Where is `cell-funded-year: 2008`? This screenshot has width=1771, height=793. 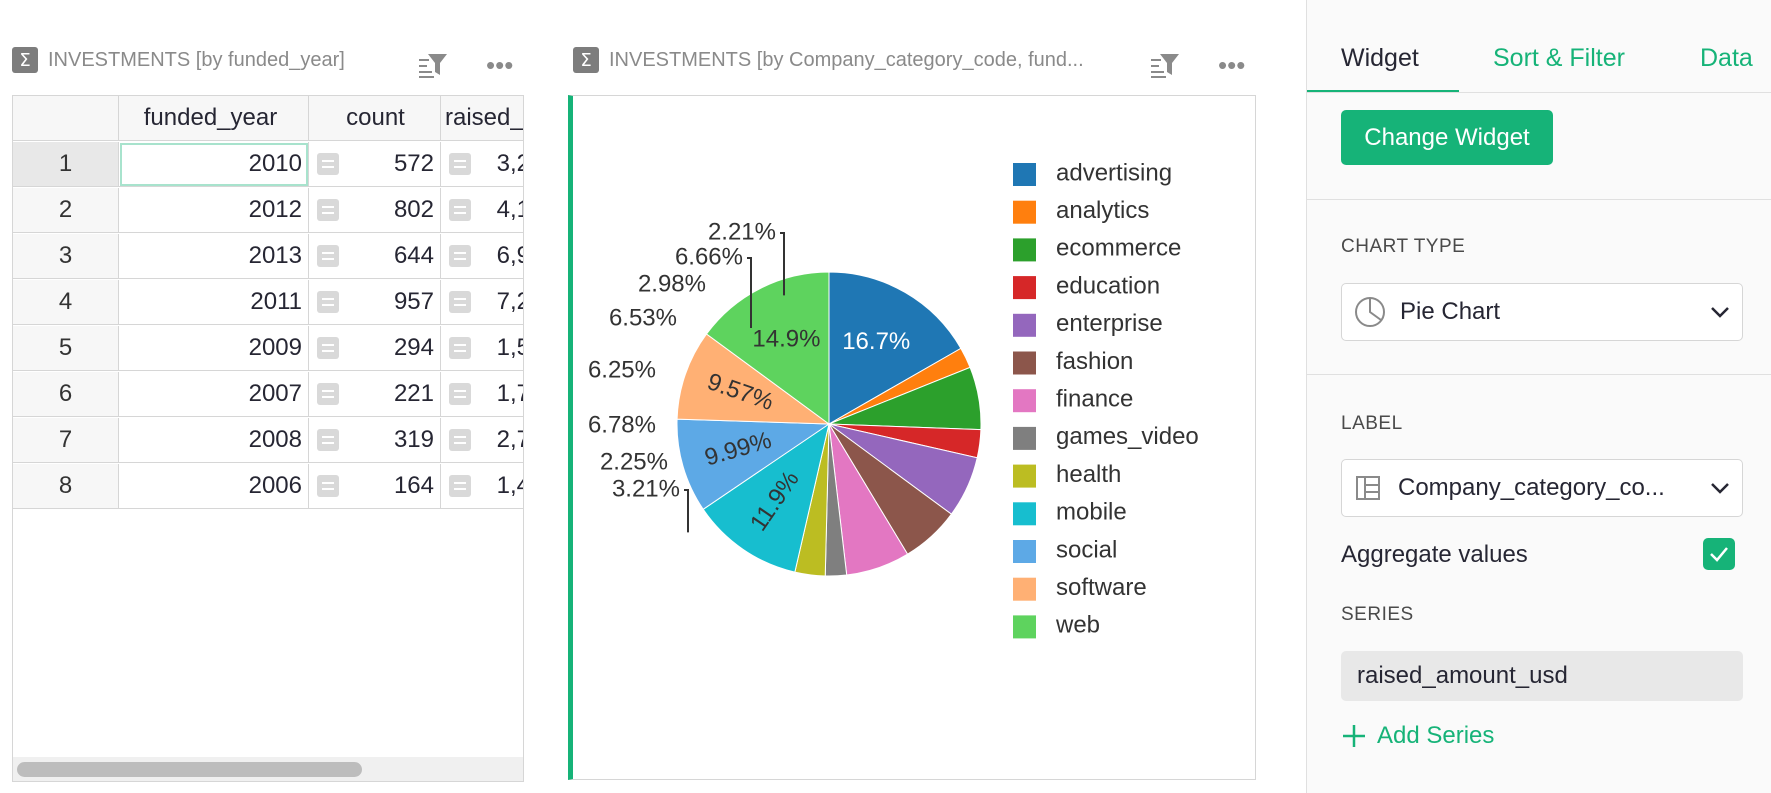
cell-funded-year: 2008 is located at coordinates (214, 440).